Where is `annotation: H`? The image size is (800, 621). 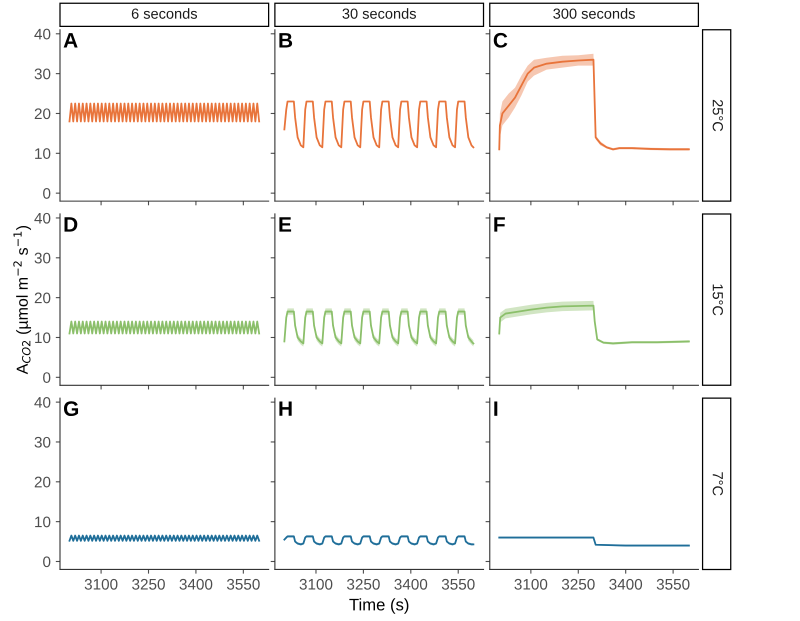
annotation: H is located at coordinates (285, 408).